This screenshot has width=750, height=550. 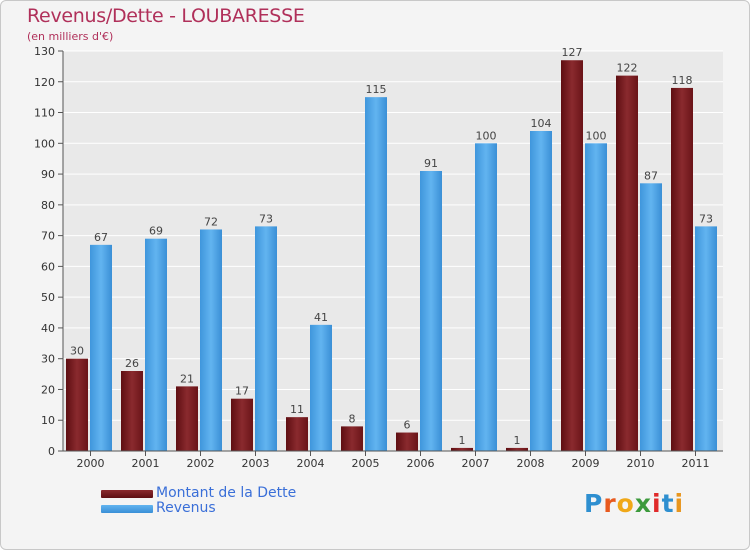 What do you see at coordinates (651, 175) in the screenshot?
I see `data-label-revenue: 87` at bounding box center [651, 175].